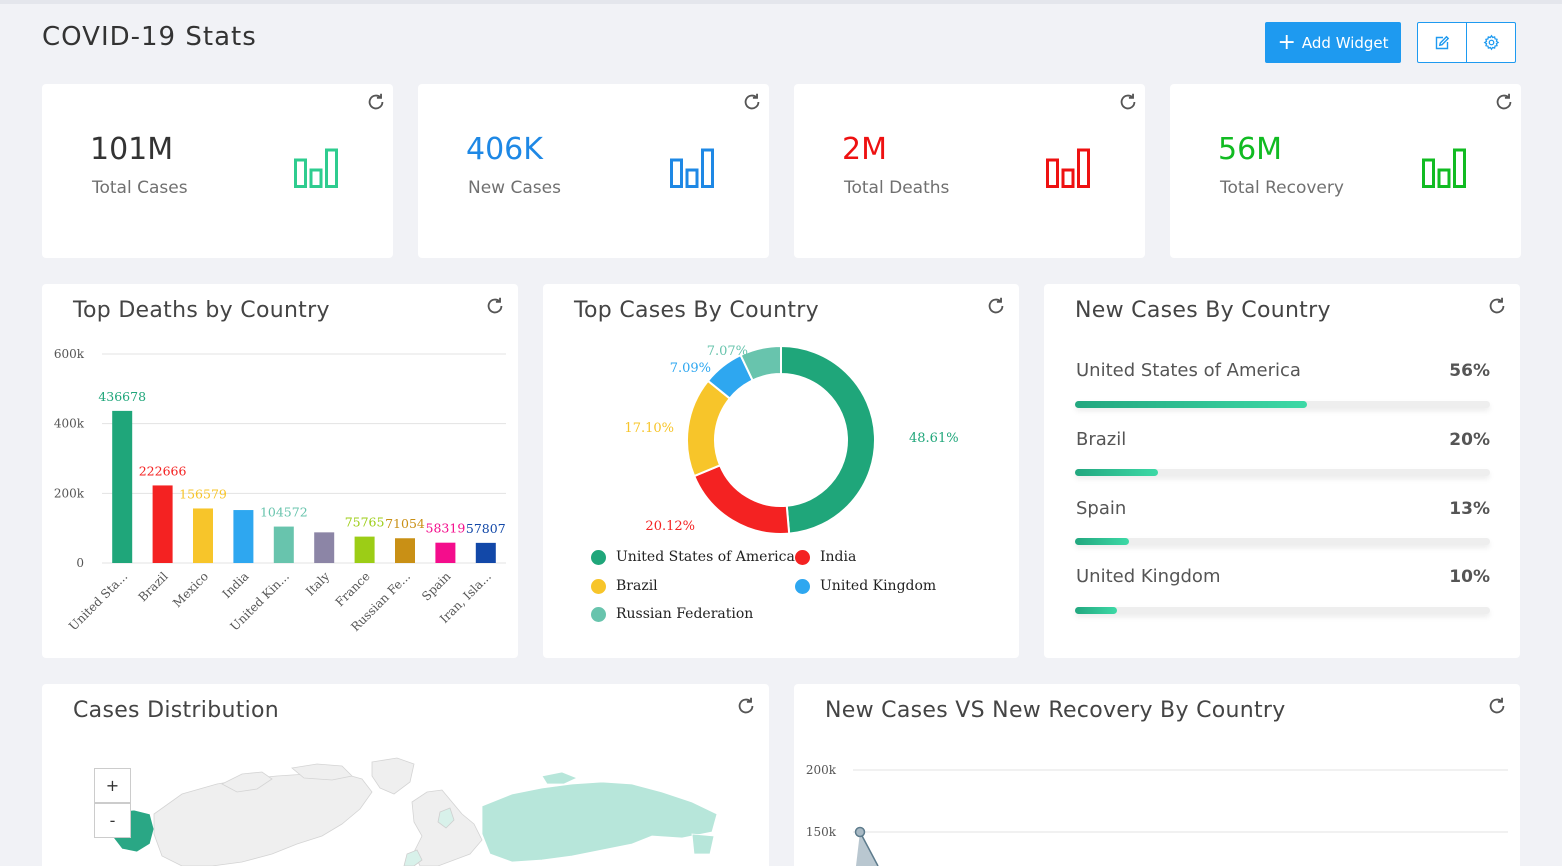  Describe the element at coordinates (190, 589) in the screenshot. I see `x-tick-label: Mexico` at that location.